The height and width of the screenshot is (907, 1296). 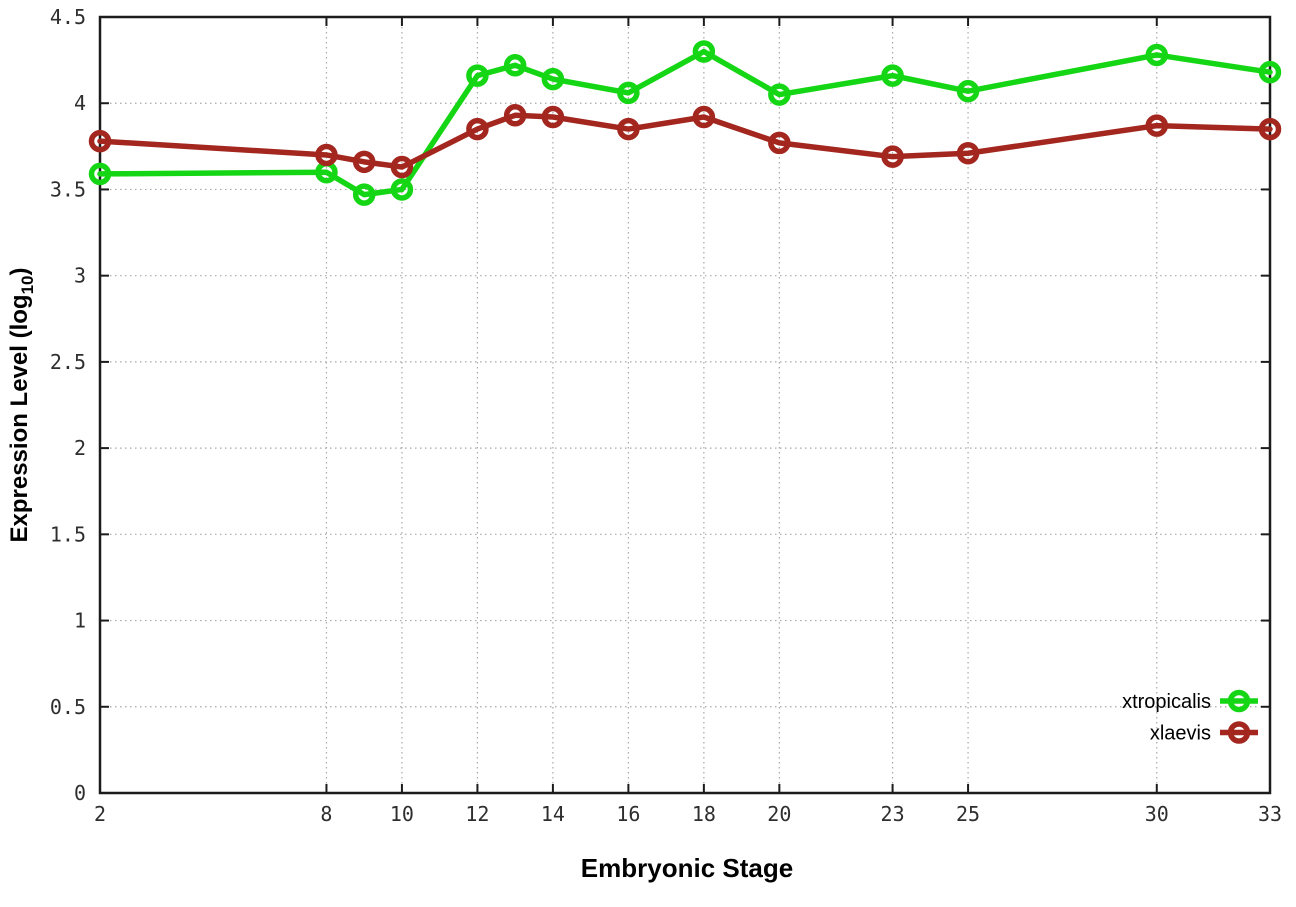 What do you see at coordinates (628, 814) in the screenshot?
I see `x-tick-label: 16` at bounding box center [628, 814].